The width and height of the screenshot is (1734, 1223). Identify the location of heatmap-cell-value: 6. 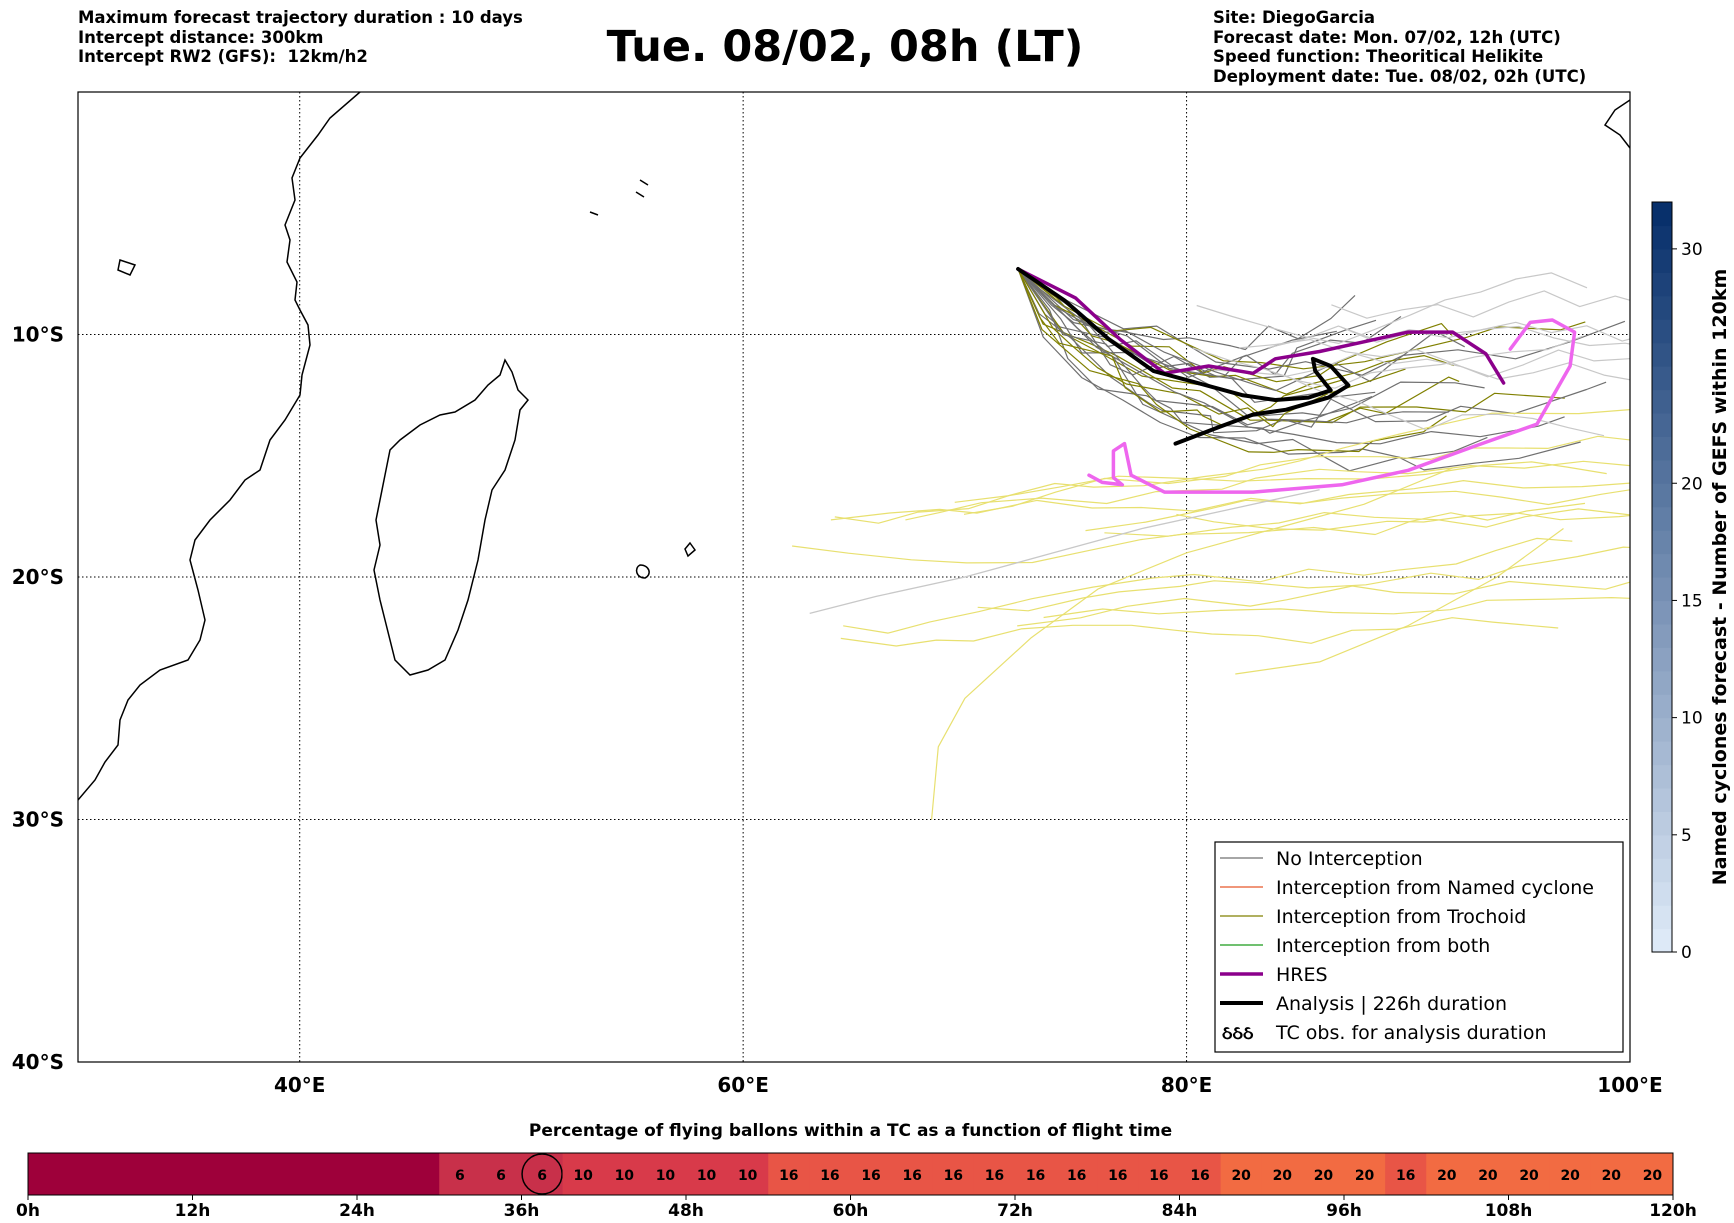
(542, 1176).